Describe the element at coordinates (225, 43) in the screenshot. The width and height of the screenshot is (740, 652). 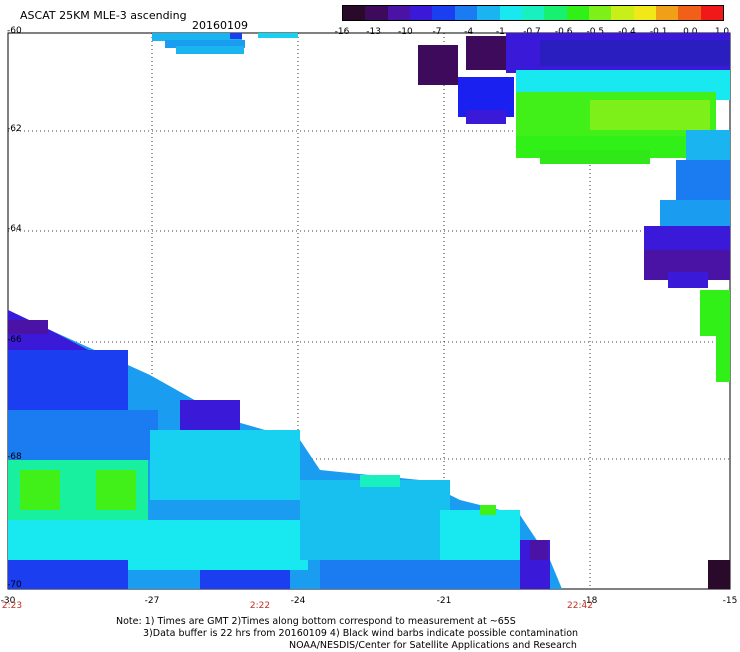
I see `swath-top-left` at that location.